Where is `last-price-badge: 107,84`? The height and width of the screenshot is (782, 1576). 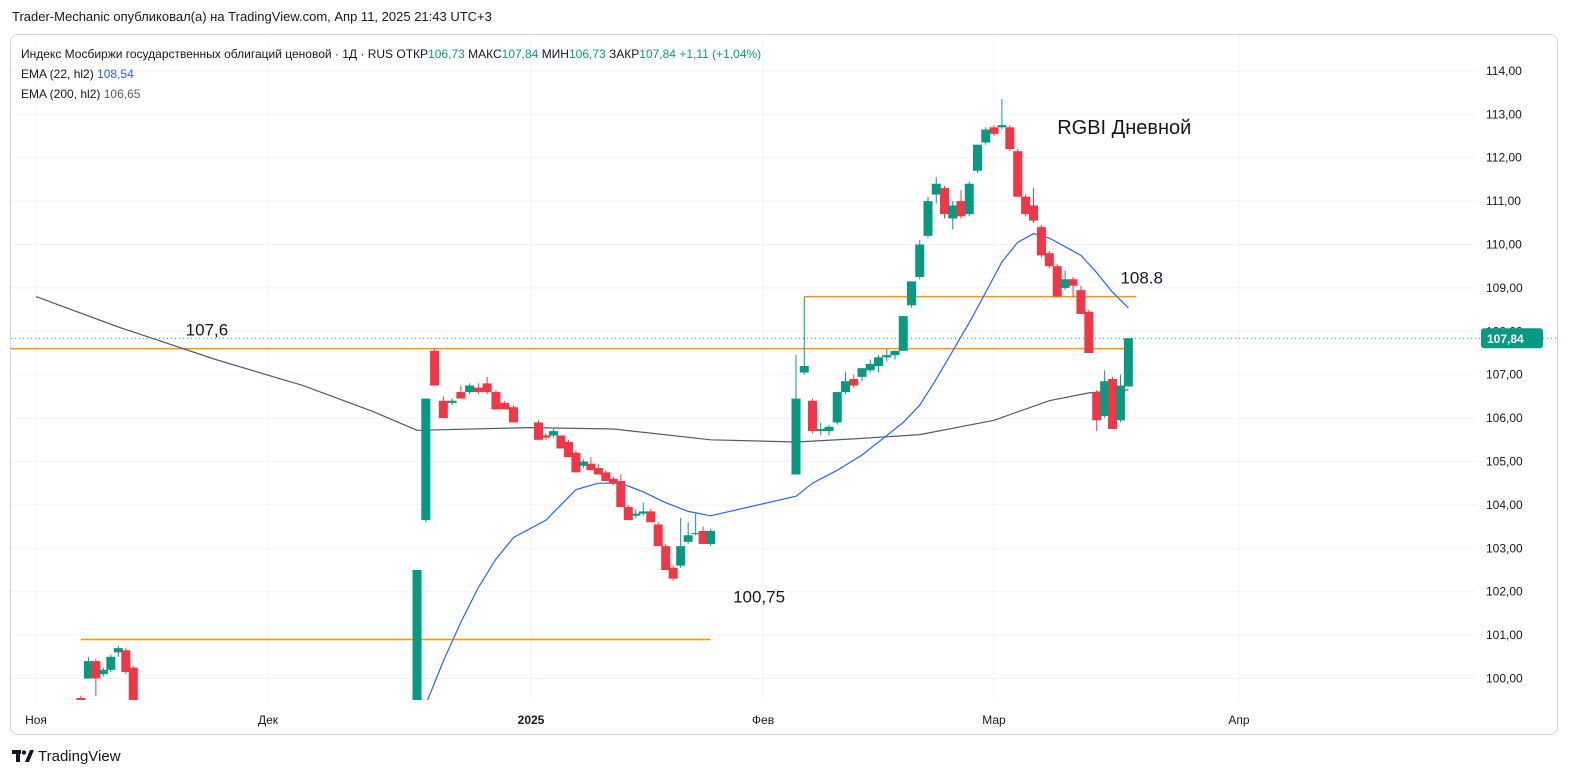 last-price-badge: 107,84 is located at coordinates (1512, 338).